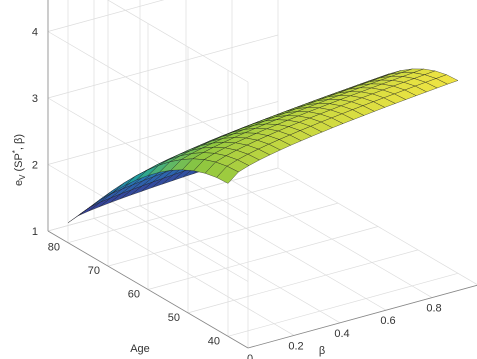  I want to click on z-tick-label: 2, so click(35, 166).